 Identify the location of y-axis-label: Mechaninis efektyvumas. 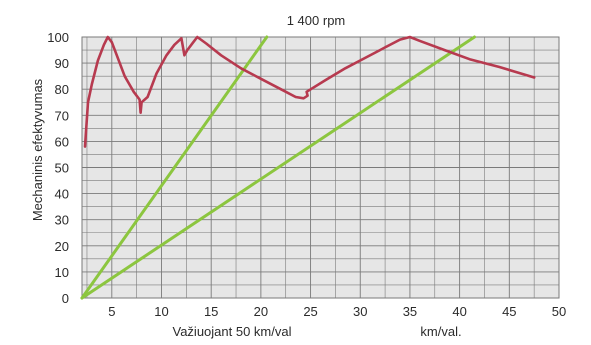
(37, 149).